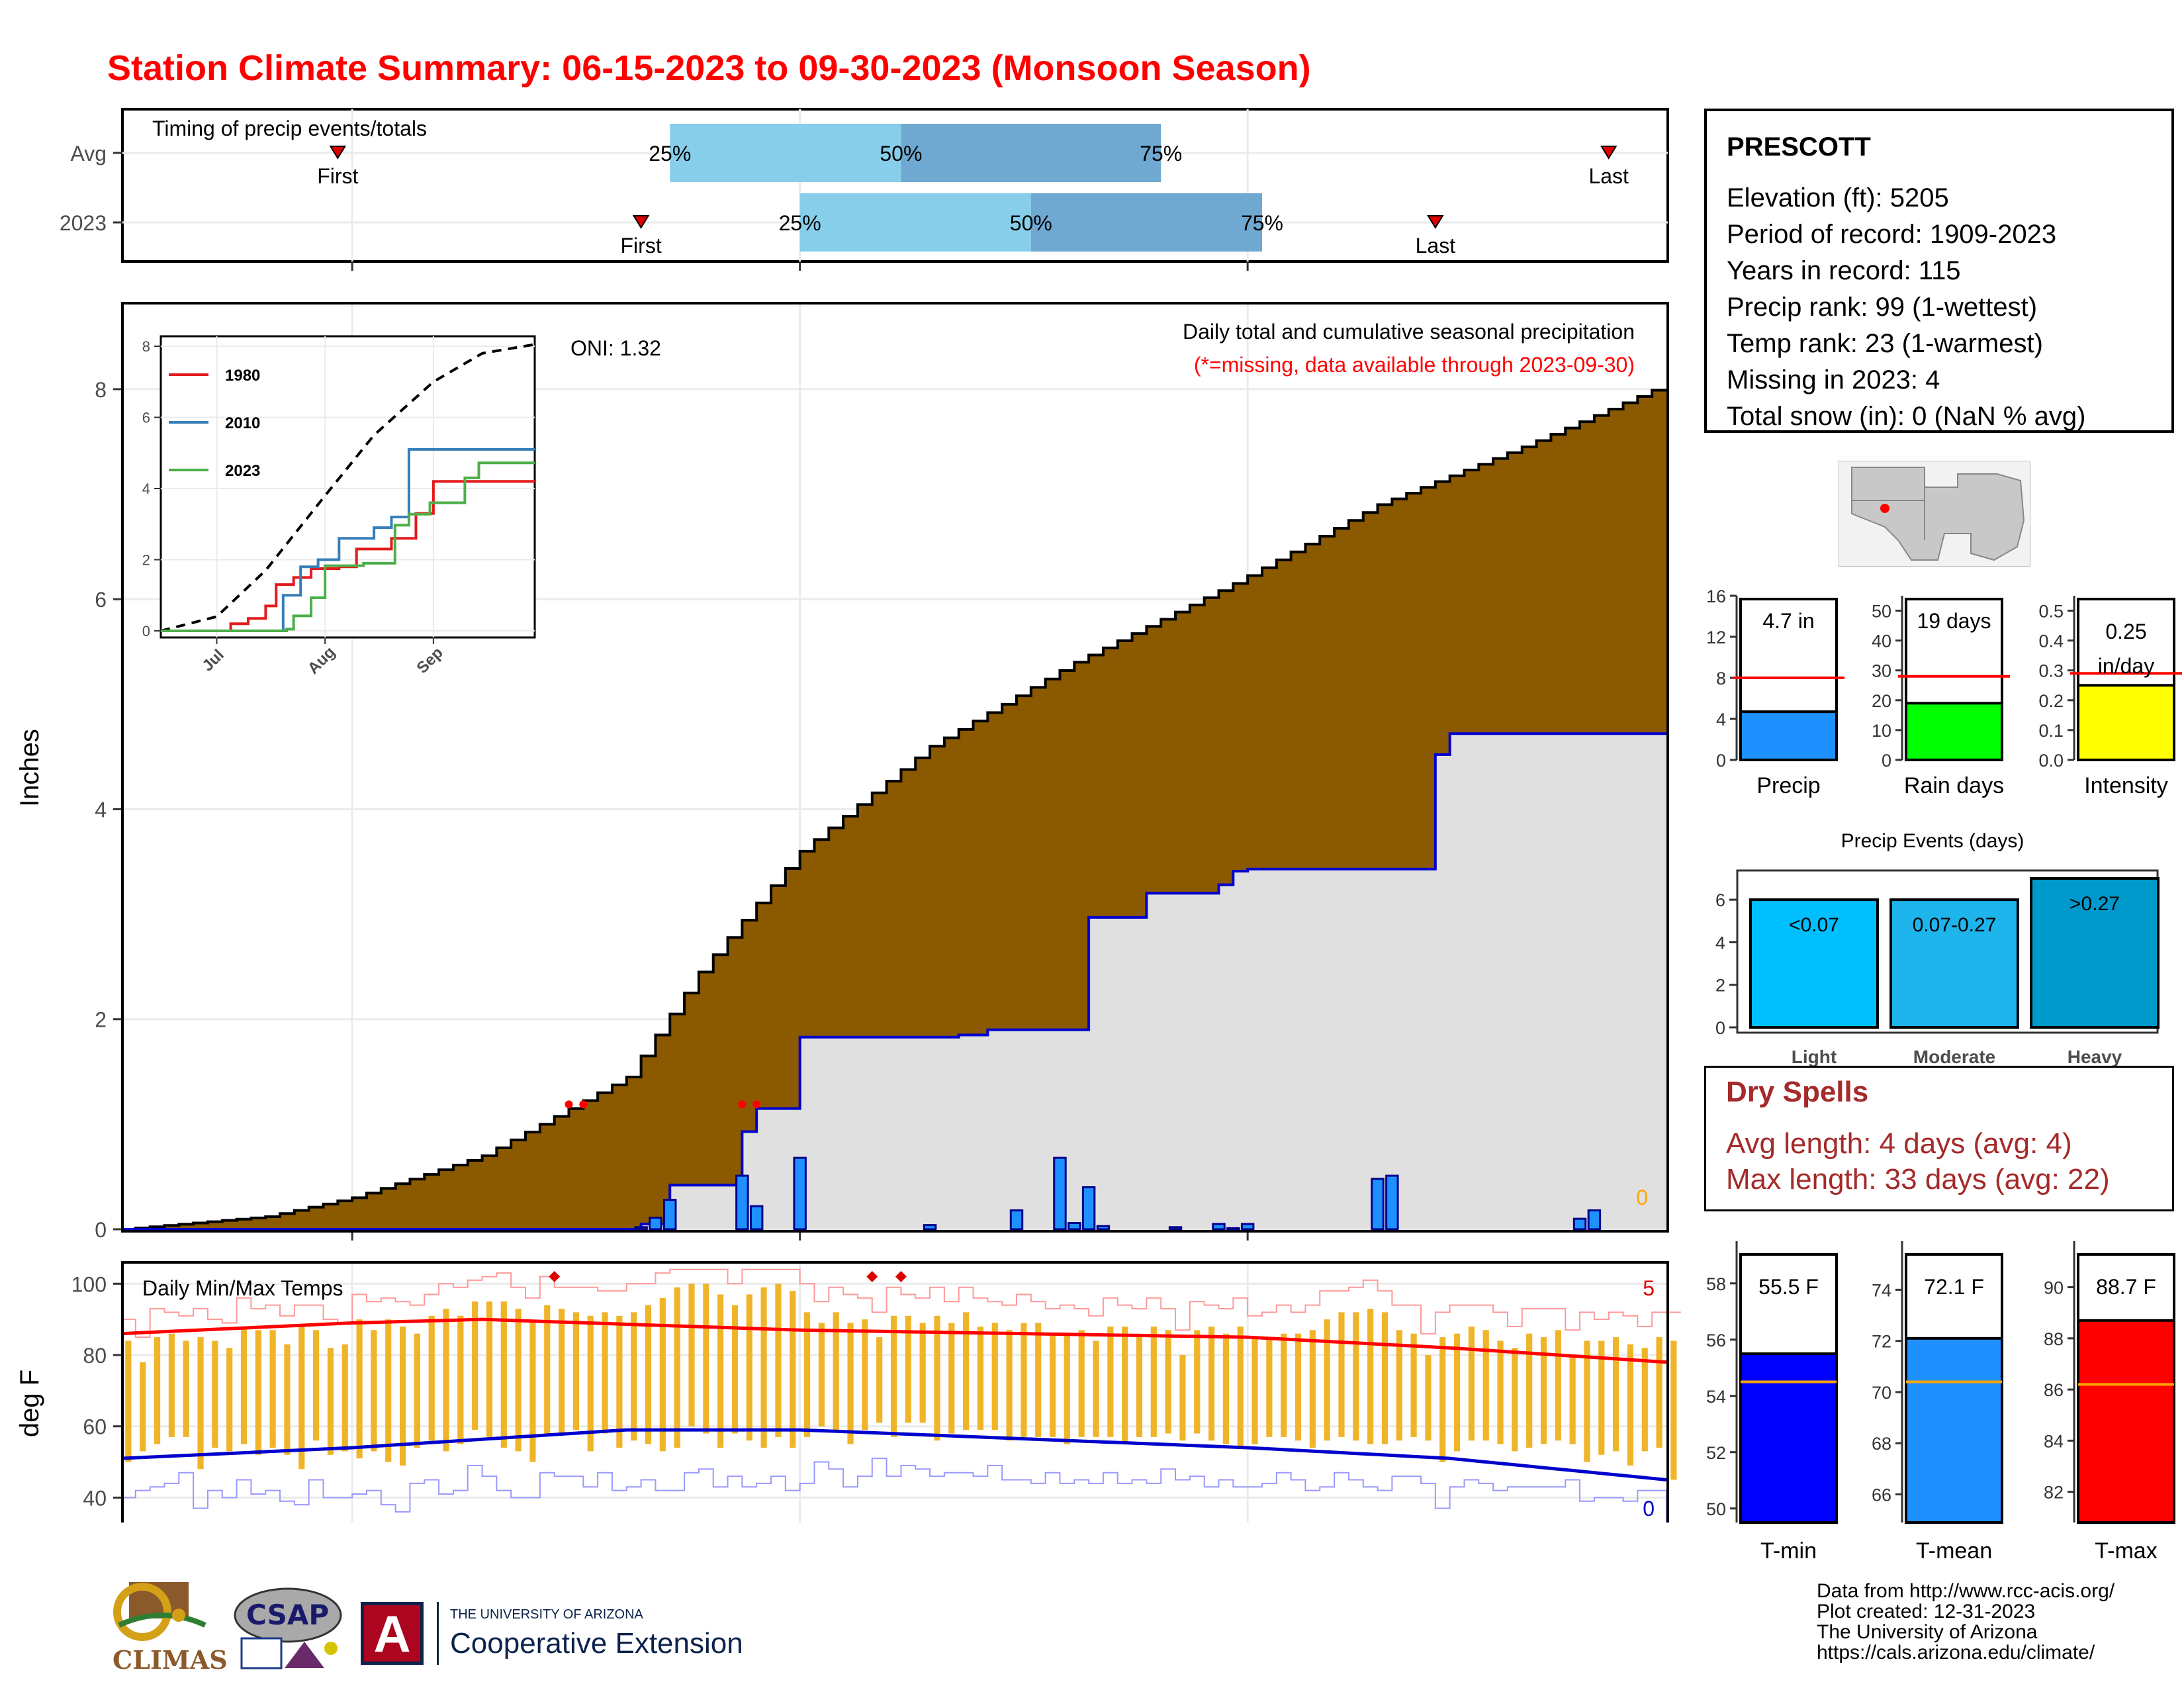 The width and height of the screenshot is (2184, 1688). I want to click on temp-frame, so click(895, 1392).